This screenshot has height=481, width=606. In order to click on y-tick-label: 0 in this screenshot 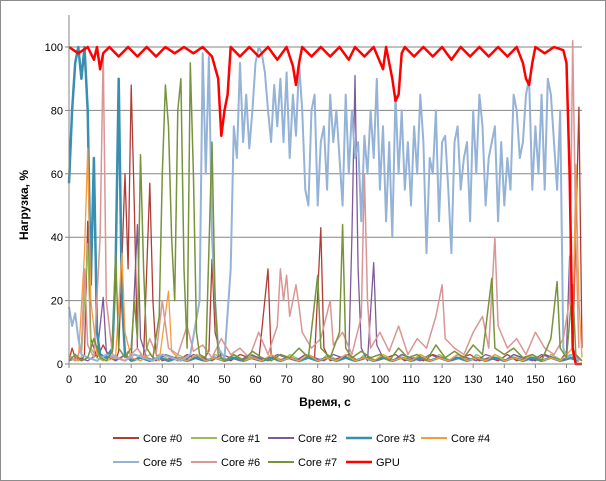, I will do `click(60, 365)`.